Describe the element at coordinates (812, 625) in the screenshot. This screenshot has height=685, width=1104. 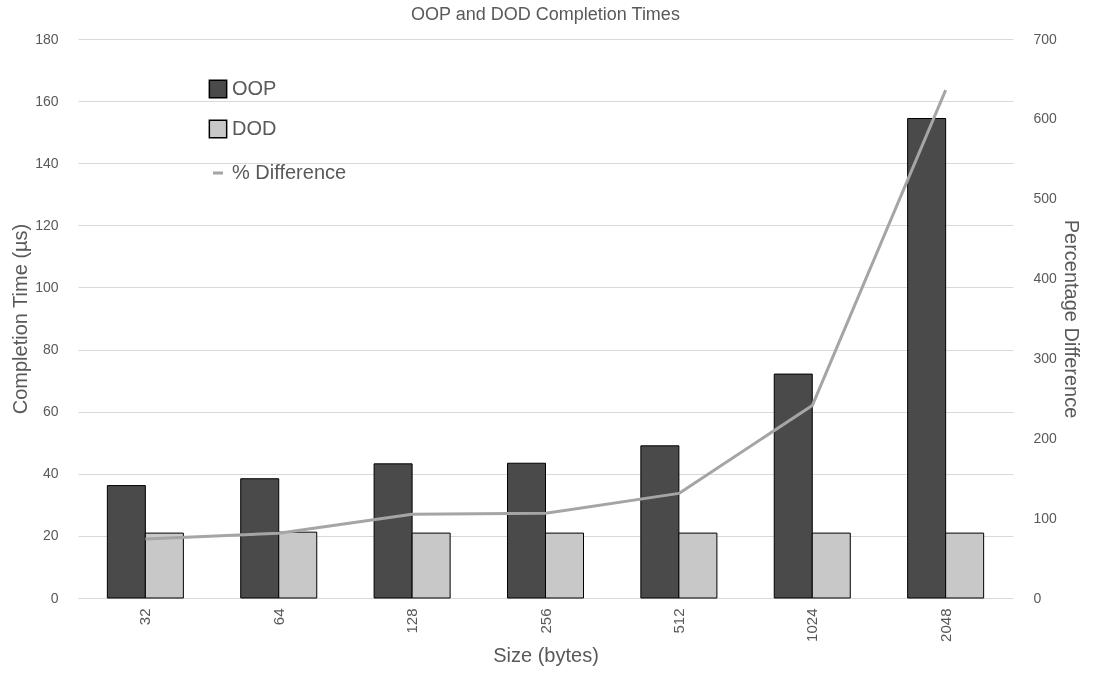
I see `x-tick-label: 1024` at that location.